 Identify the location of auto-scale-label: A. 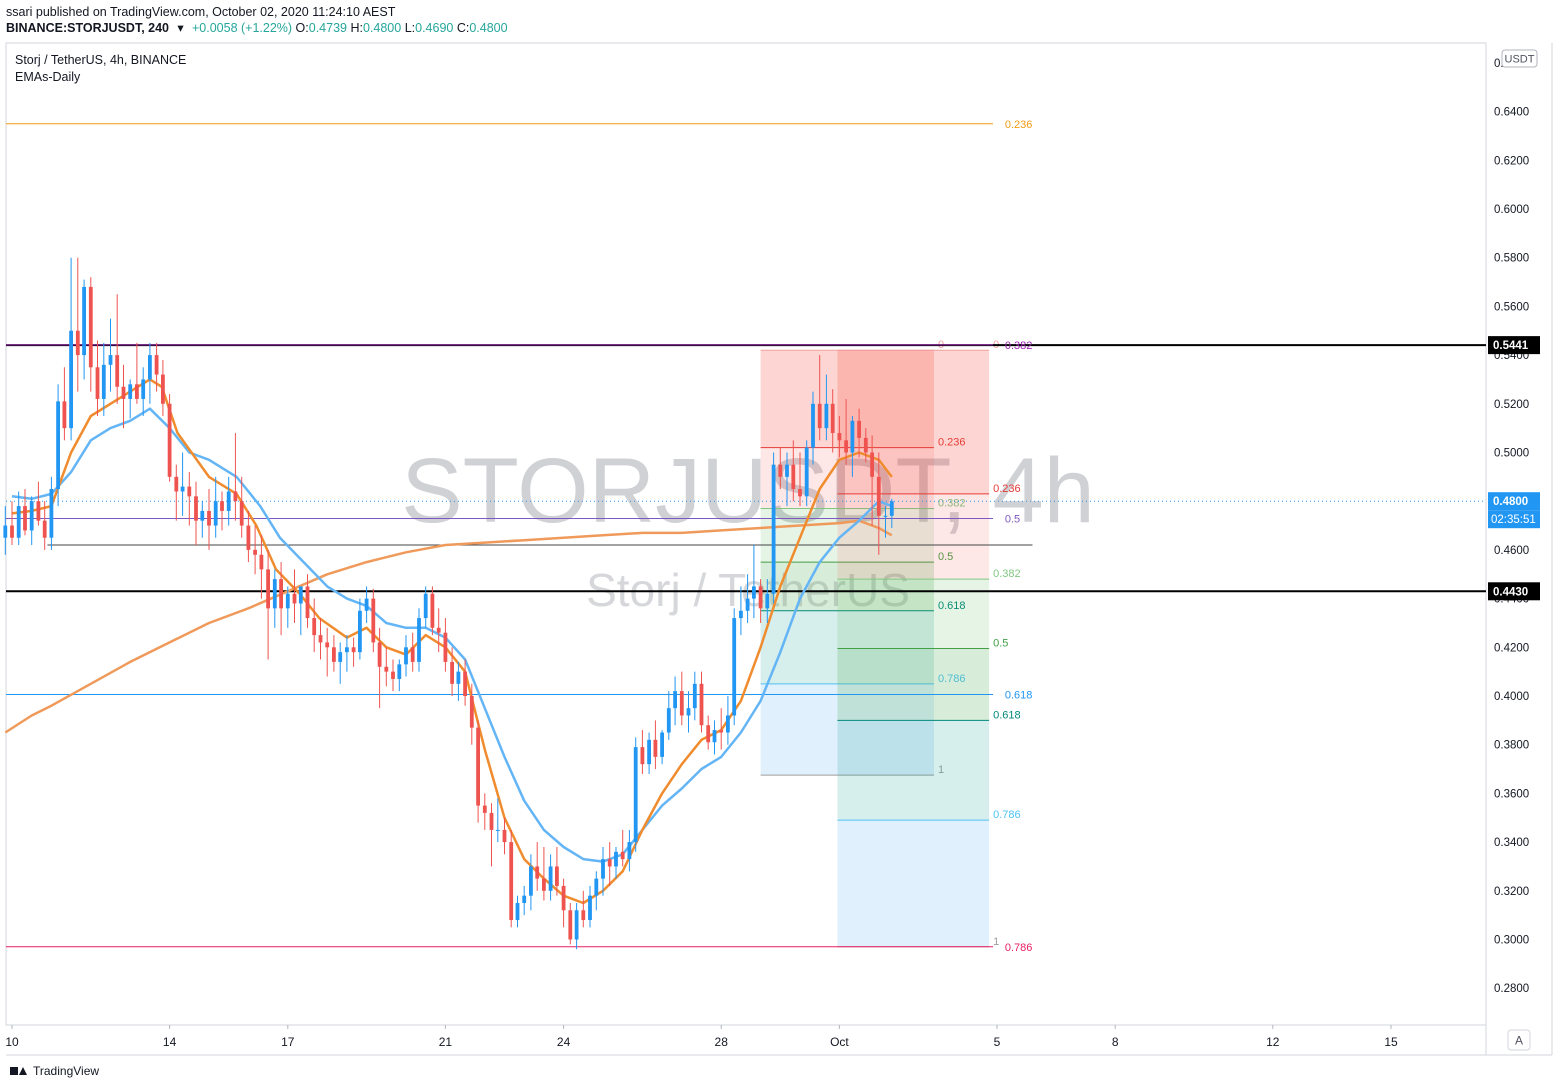
(1519, 1041).